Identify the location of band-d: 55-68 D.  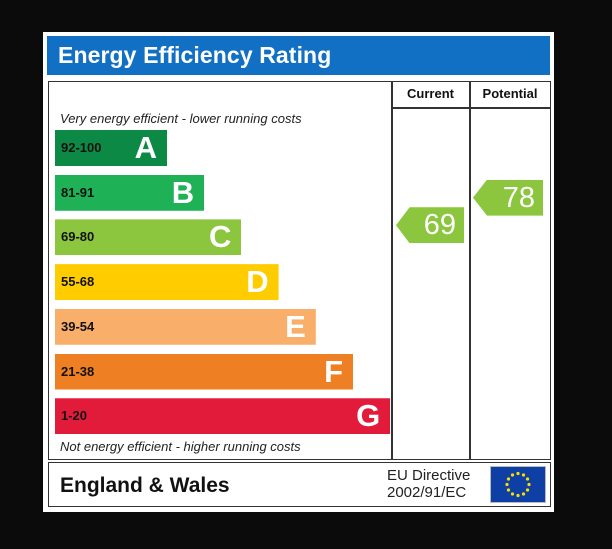
(167, 282).